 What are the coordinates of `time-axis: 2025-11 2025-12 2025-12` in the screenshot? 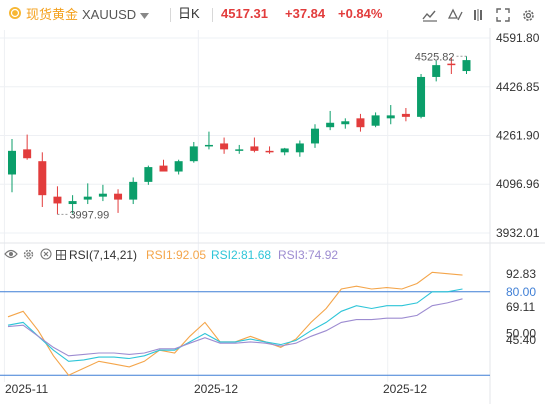 It's located at (216, 389).